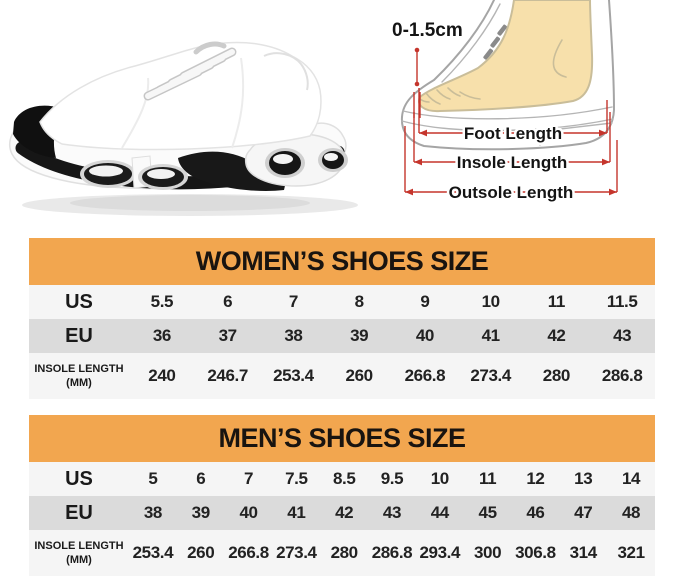 The height and width of the screenshot is (582, 684). Describe the element at coordinates (427, 30) in the screenshot. I see `gap-label: 0-1.5cm` at that location.